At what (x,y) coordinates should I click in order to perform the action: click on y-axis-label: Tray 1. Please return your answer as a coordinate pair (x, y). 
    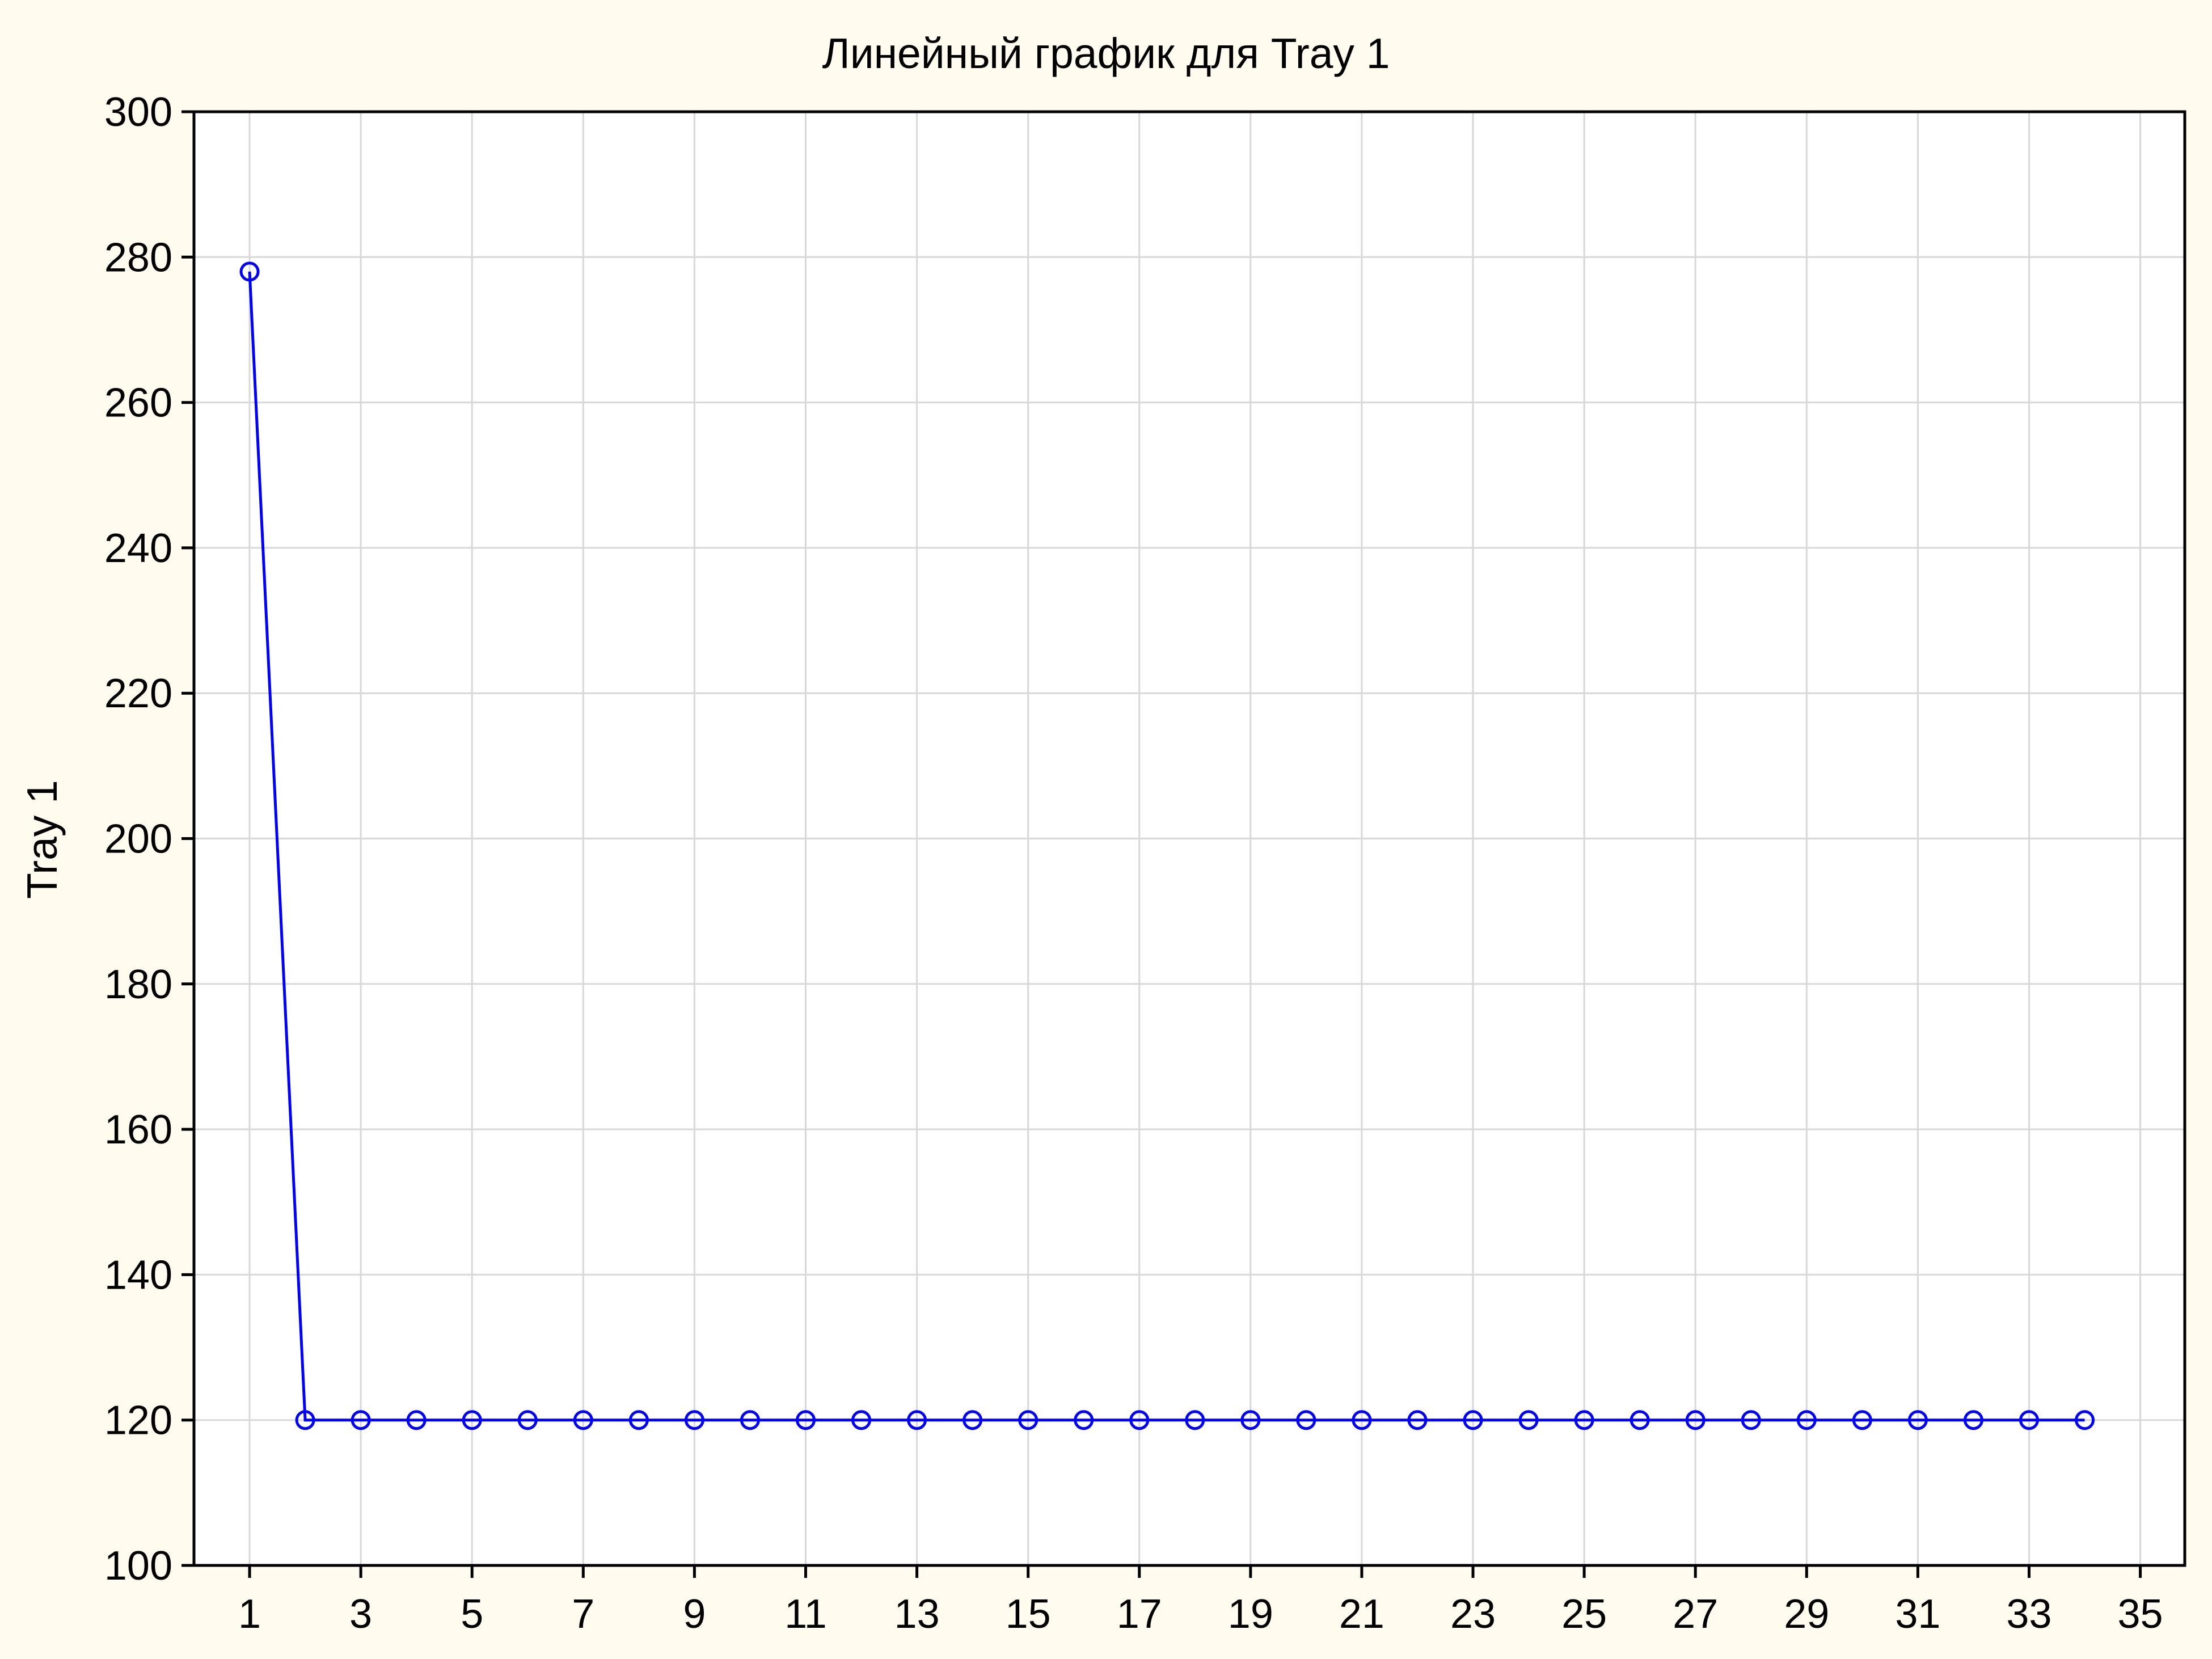
    Looking at the image, I should click on (42, 839).